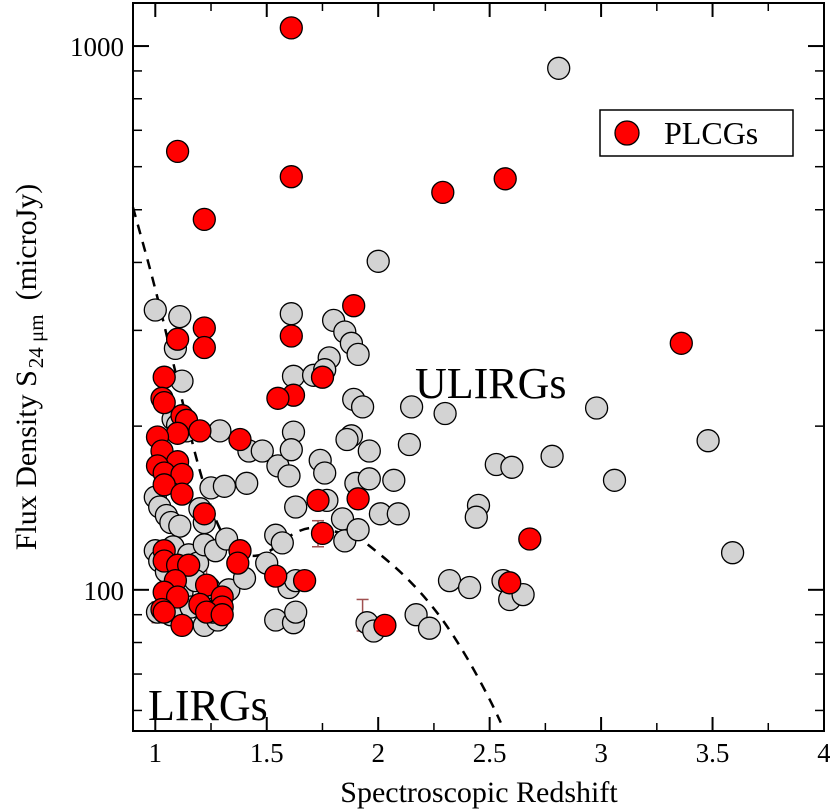  Describe the element at coordinates (601, 753) in the screenshot. I see `x-tick-label: 3` at that location.